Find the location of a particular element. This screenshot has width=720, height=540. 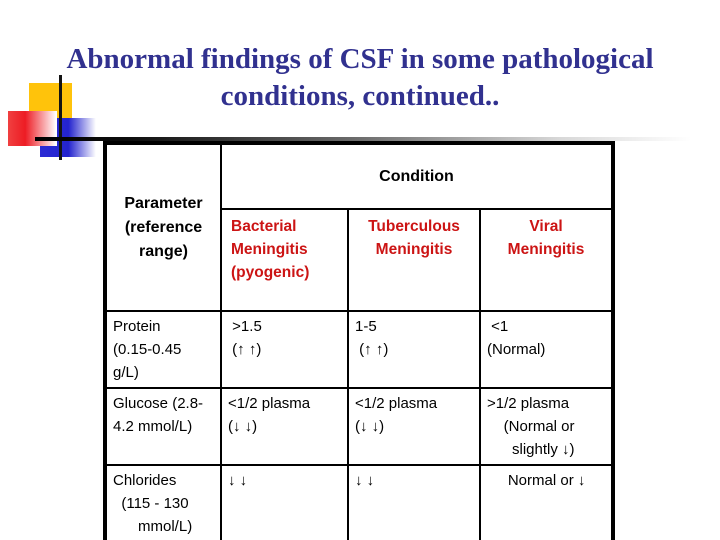

cell-glucose-viral: >1/2 plasma (Normal or slightly ↓) is located at coordinates (546, 426).